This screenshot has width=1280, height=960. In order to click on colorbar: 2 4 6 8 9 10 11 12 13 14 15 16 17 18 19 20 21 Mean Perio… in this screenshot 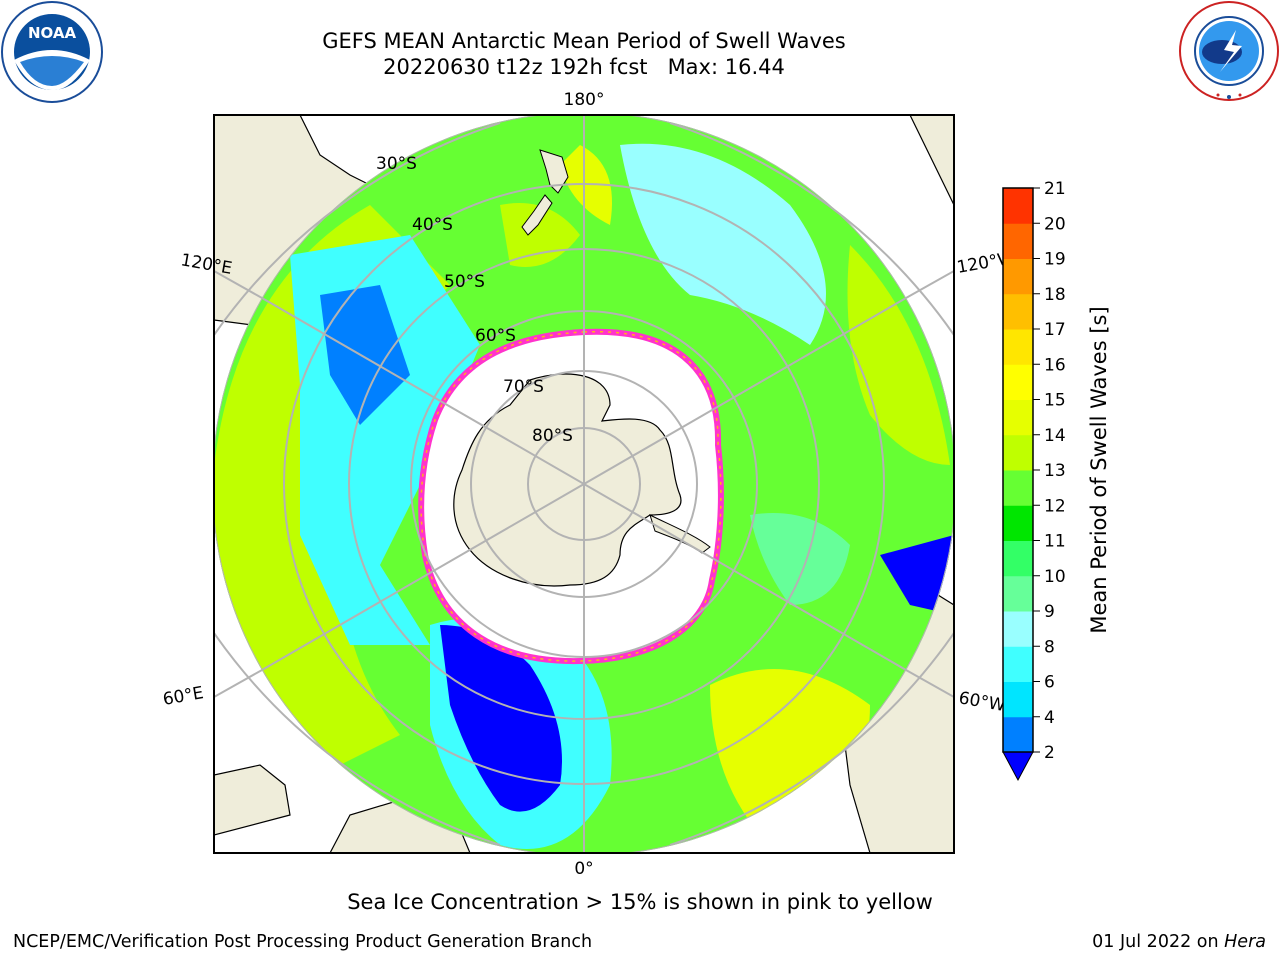, I will do `click(1056, 481)`.